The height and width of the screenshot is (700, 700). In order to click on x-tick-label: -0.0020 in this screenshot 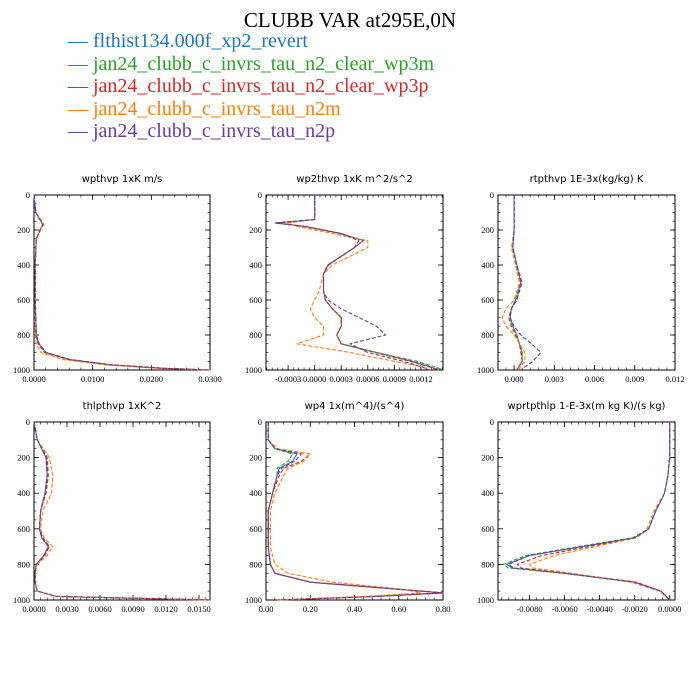, I will do `click(635, 609)`.